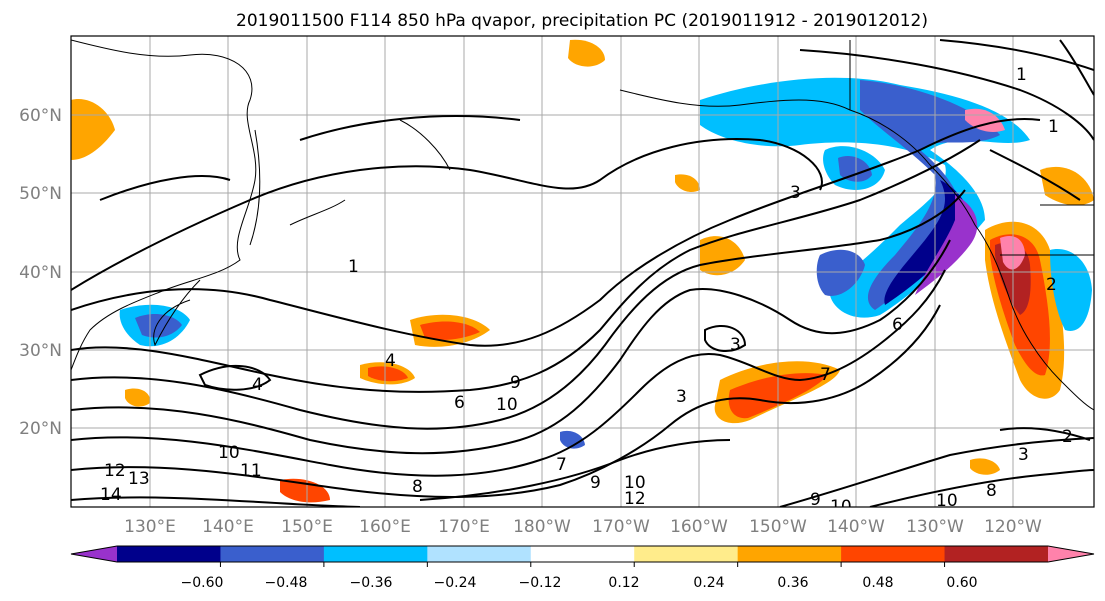 Image resolution: width=1105 pixels, height=601 pixels. I want to click on latitude-labels: 60°N 50°N 40°N 30°N 20°N, so click(40, 272).